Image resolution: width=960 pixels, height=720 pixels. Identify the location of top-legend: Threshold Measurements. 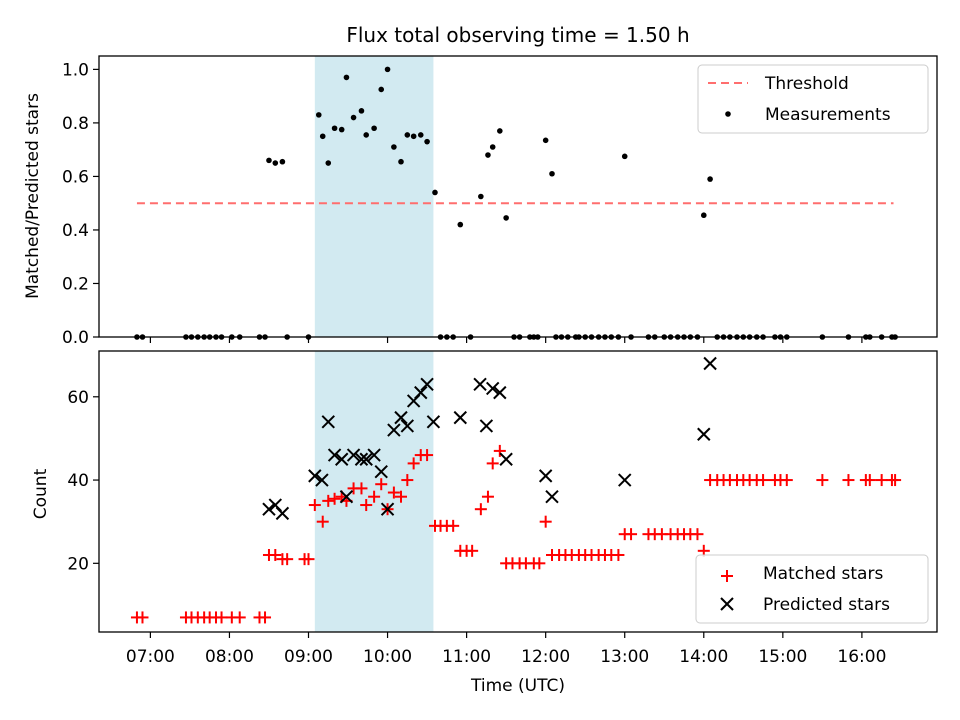
(813, 99).